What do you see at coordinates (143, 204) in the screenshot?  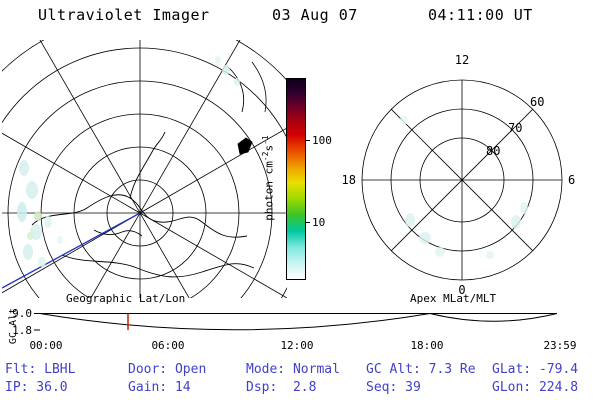 I see `coastline` at bounding box center [143, 204].